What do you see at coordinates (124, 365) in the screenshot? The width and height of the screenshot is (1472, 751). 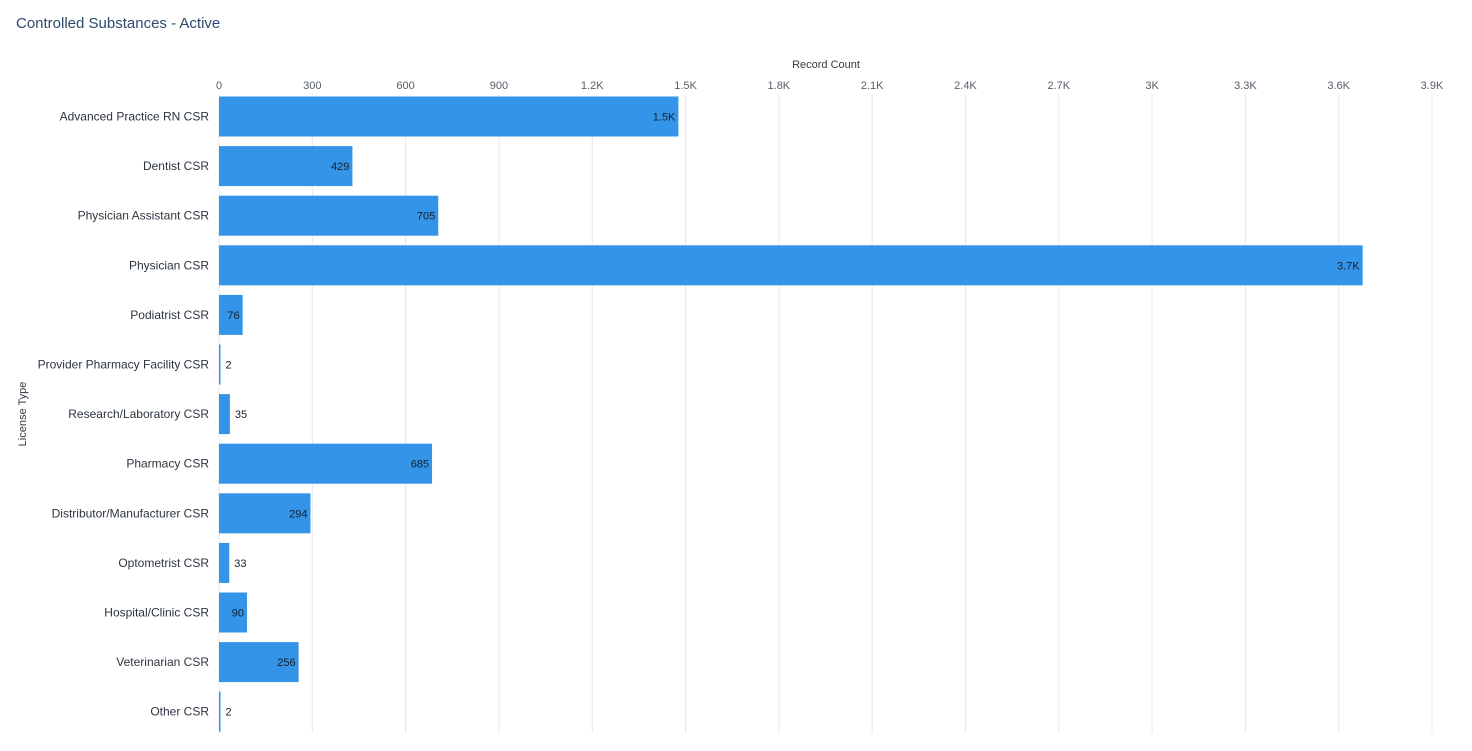 I see `category-label: Provider Pharmacy Facility CSR` at bounding box center [124, 365].